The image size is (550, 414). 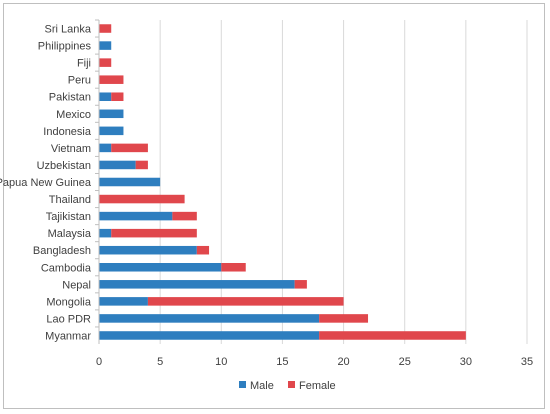 What do you see at coordinates (84, 64) in the screenshot?
I see `category-label: Fiji` at bounding box center [84, 64].